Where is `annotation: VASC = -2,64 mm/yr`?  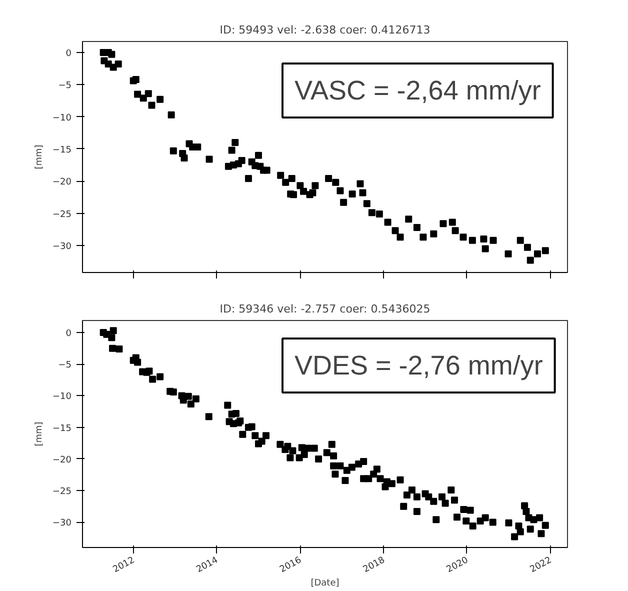
annotation: VASC = -2,64 mm/yr is located at coordinates (417, 91).